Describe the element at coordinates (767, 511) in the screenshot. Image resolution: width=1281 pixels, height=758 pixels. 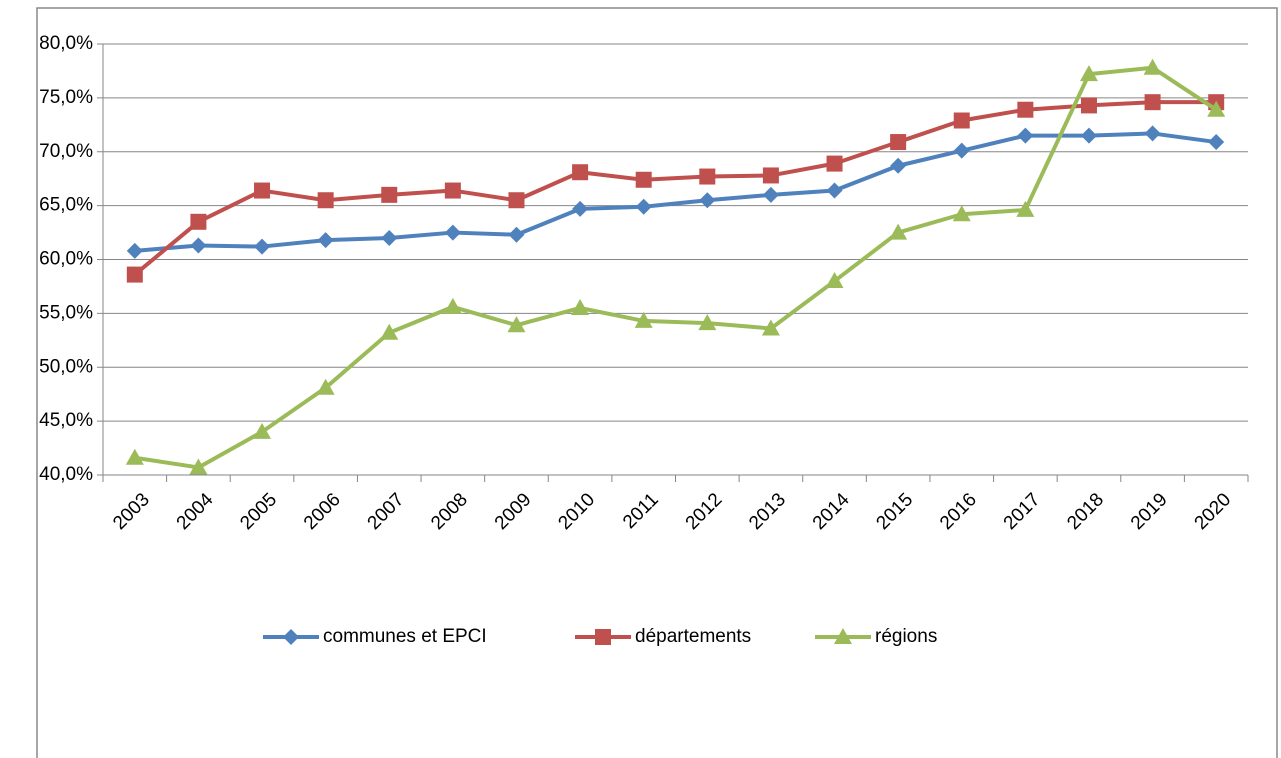
I see `x-tick-label: 2013` at that location.